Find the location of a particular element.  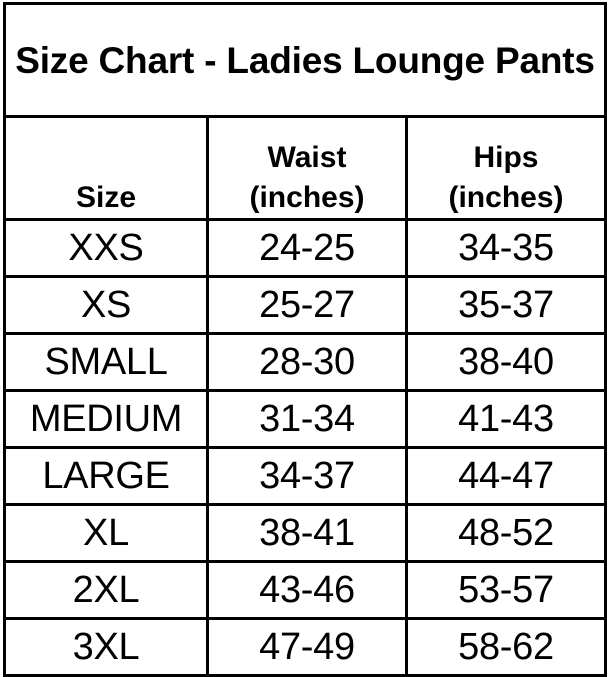

cell-size: 3XL is located at coordinates (106, 647).